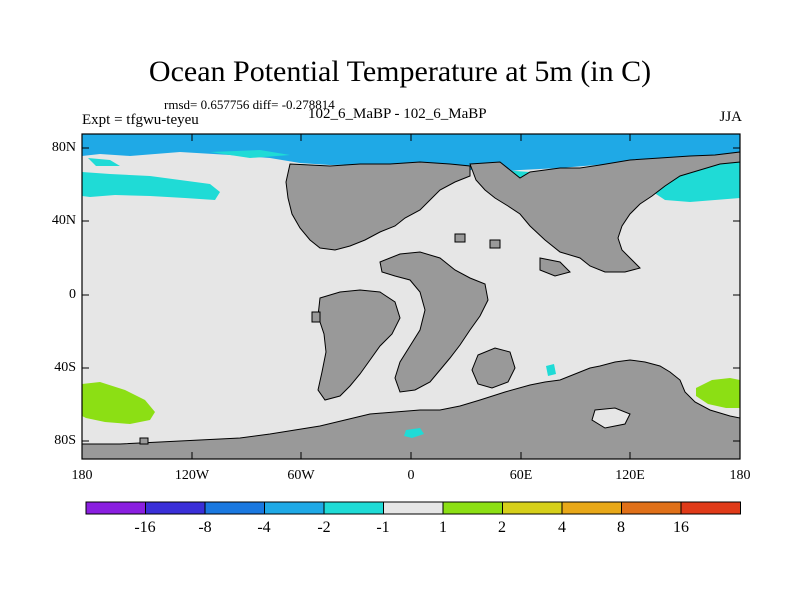  What do you see at coordinates (730, 117) in the screenshot?
I see `season-label: JJA` at bounding box center [730, 117].